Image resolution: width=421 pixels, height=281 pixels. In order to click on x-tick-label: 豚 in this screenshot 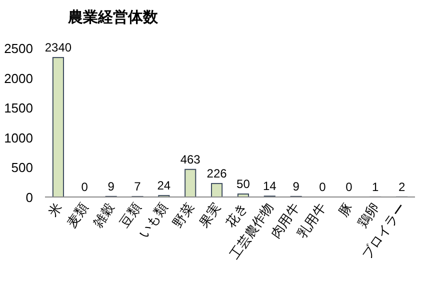, I will do `click(346, 210)`.